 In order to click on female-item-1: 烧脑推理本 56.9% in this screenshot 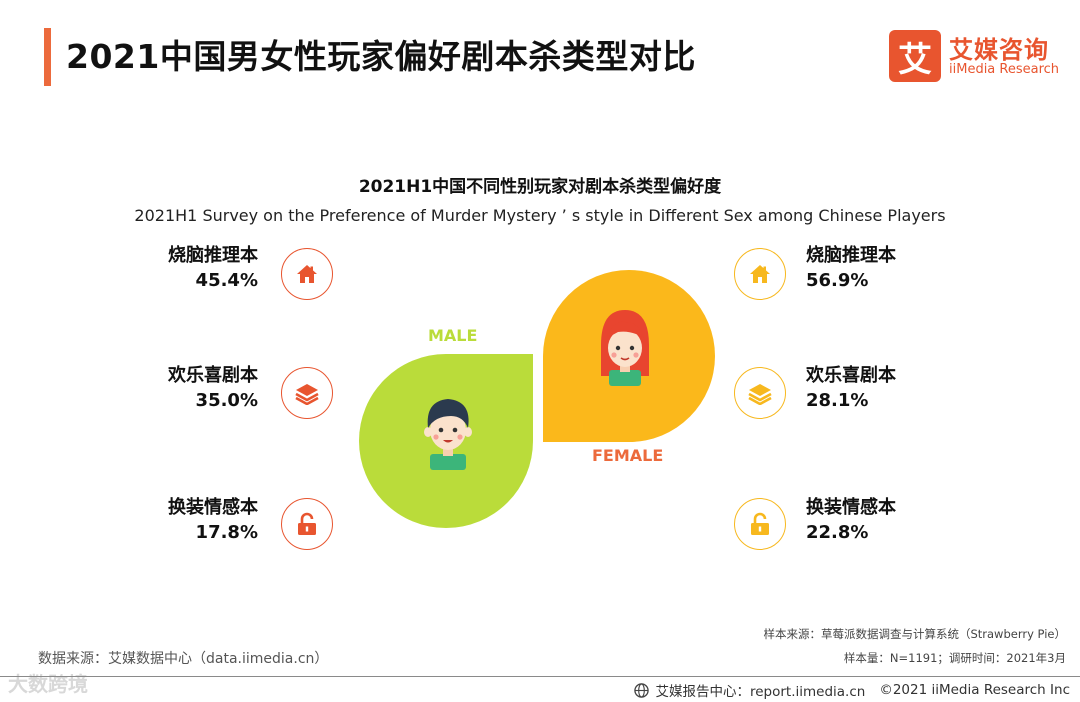, I will do `click(886, 268)`.